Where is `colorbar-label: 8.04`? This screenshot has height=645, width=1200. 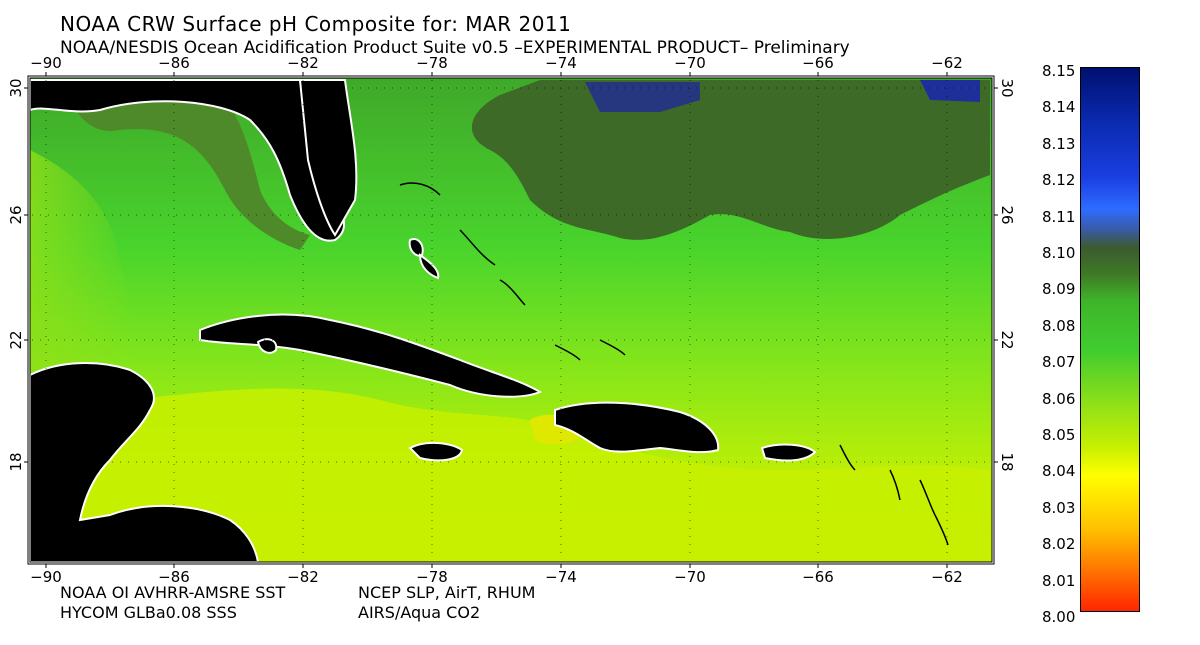
colorbar-label: 8.04 is located at coordinates (1059, 471).